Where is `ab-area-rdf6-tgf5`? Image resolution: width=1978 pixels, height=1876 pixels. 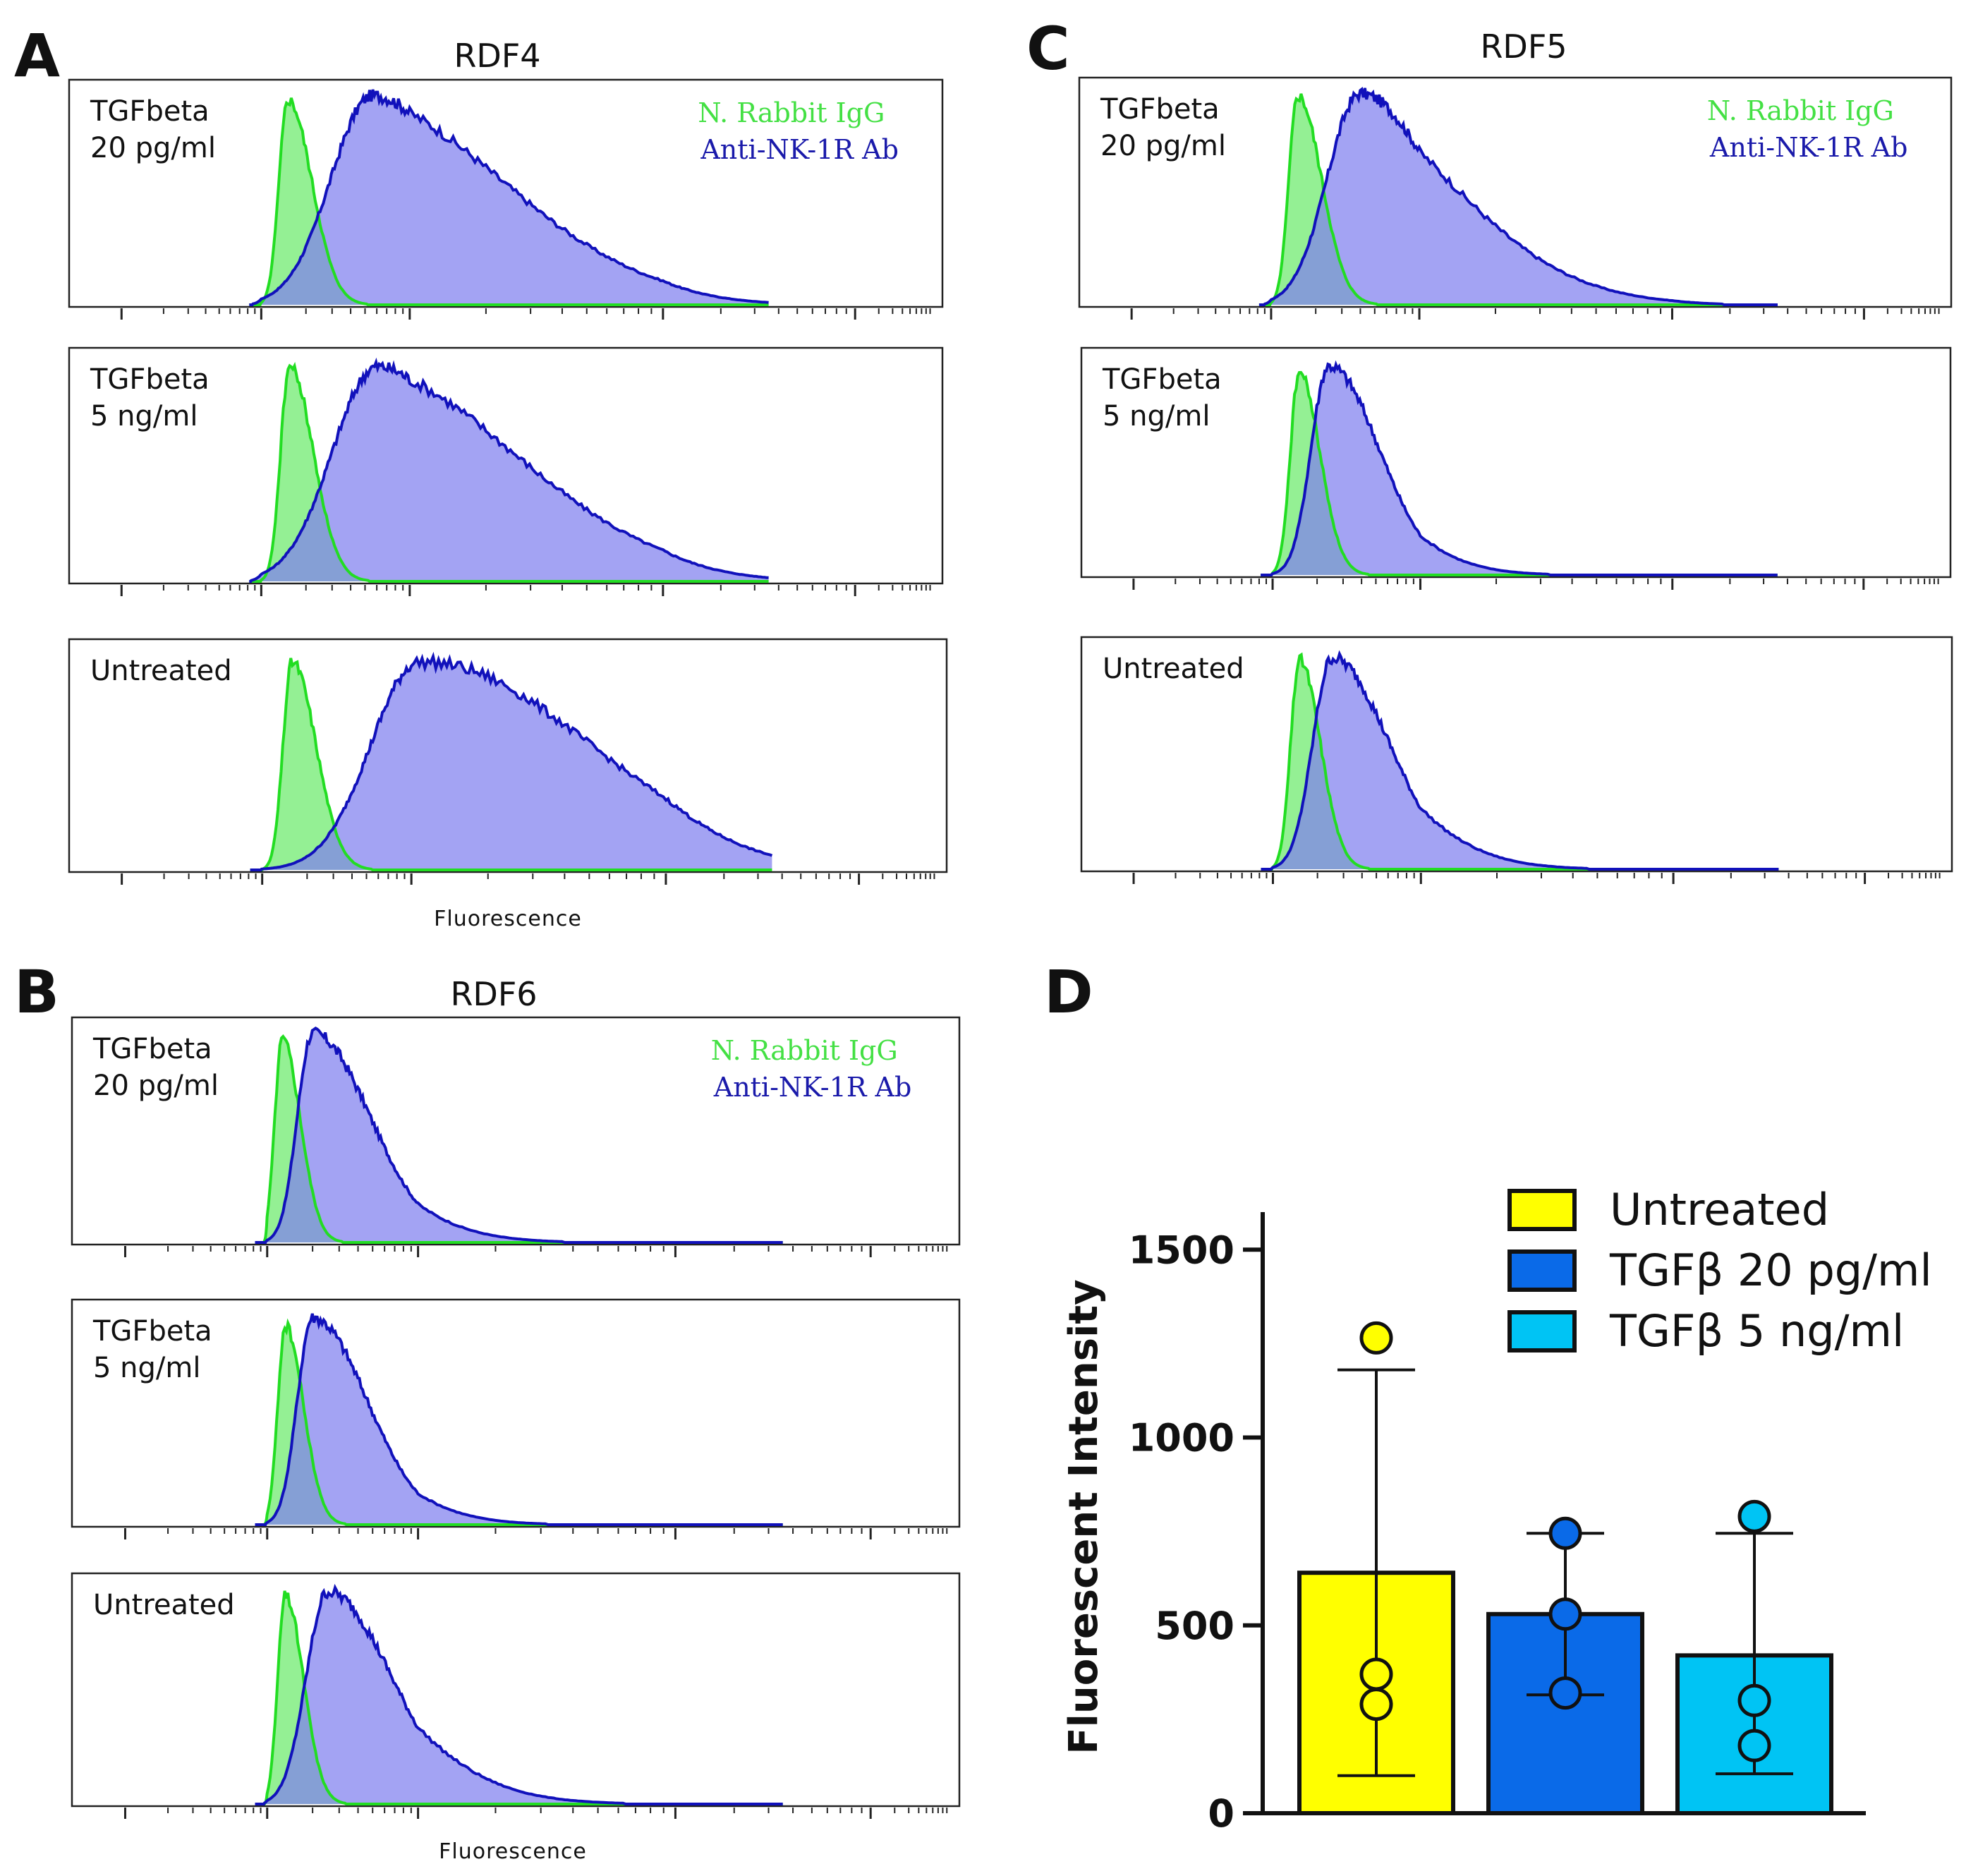
ab-area-rdf6-tgf5 is located at coordinates (519, 1419).